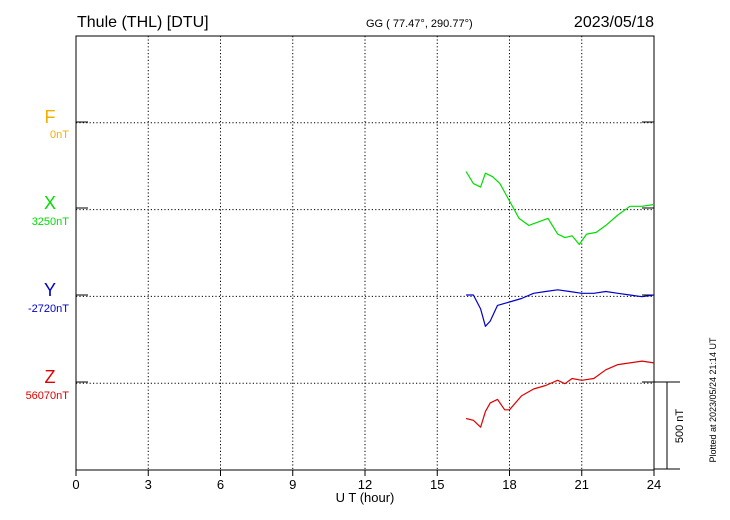 This screenshot has width=730, height=520. I want to click on x-tick-labels: 0 3 6 9 12 15 18 21 24, so click(366, 481).